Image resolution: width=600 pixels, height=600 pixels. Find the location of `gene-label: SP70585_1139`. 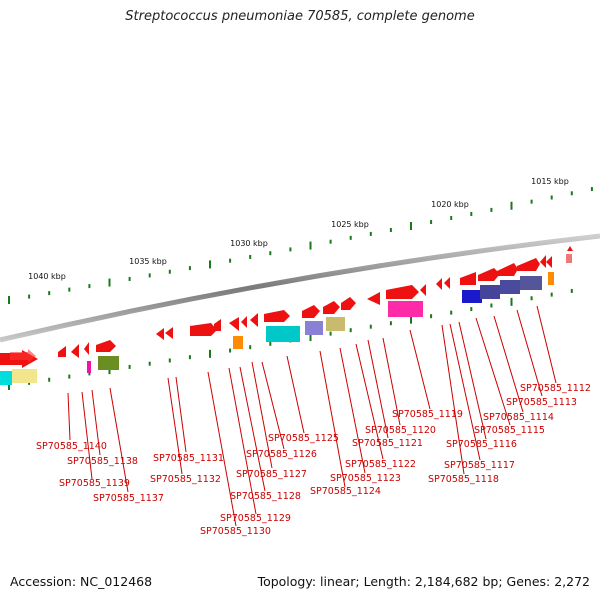

gene-label: SP70585_1139 is located at coordinates (94, 483).